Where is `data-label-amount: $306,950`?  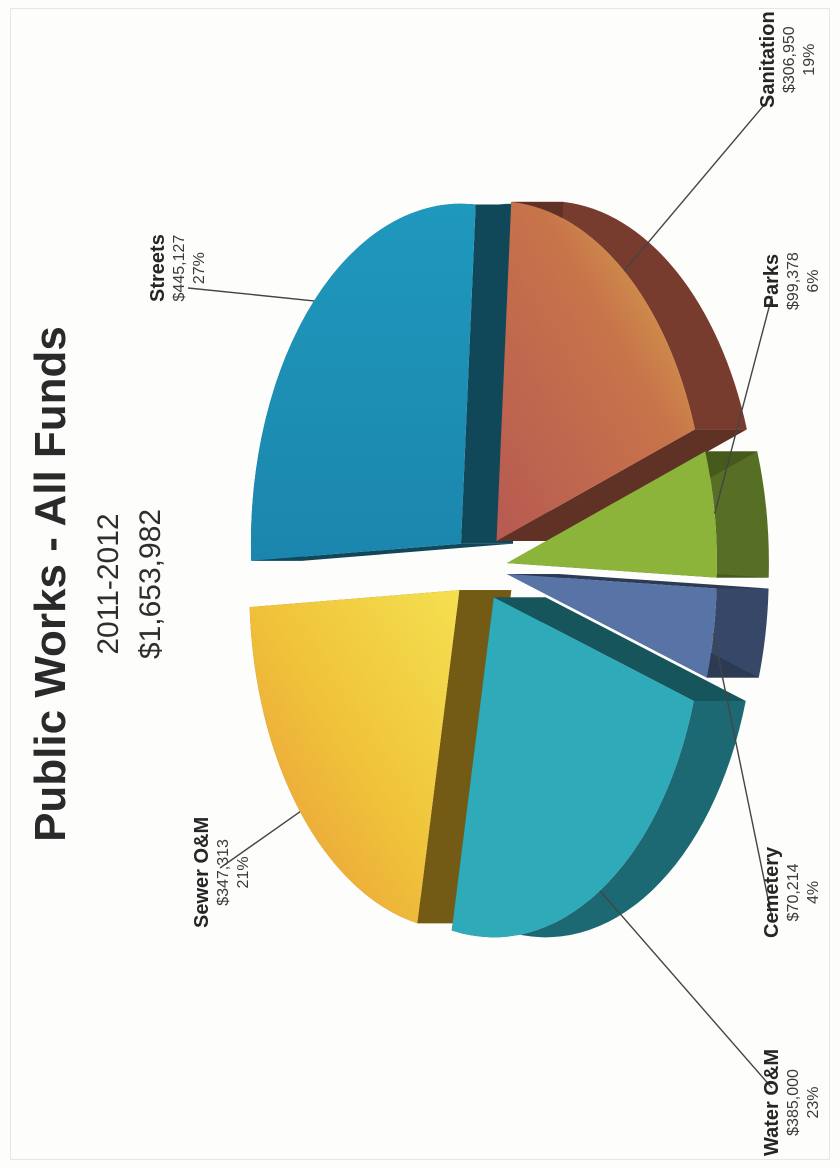
data-label-amount: $306,950 is located at coordinates (790, 60).